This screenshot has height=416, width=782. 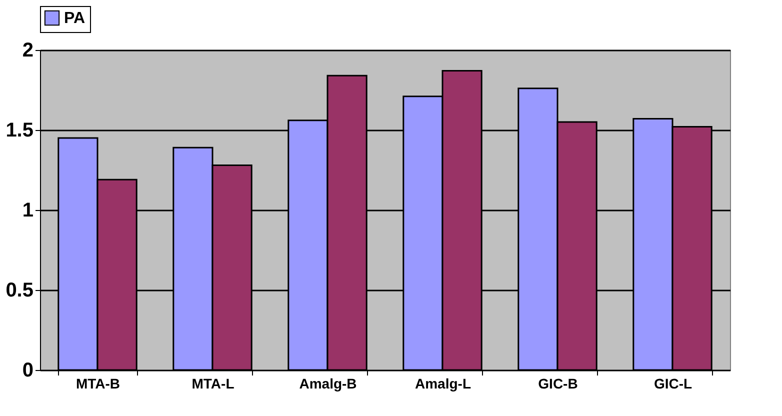 What do you see at coordinates (443, 384) in the screenshot?
I see `x-tick-label: Amalg-L` at bounding box center [443, 384].